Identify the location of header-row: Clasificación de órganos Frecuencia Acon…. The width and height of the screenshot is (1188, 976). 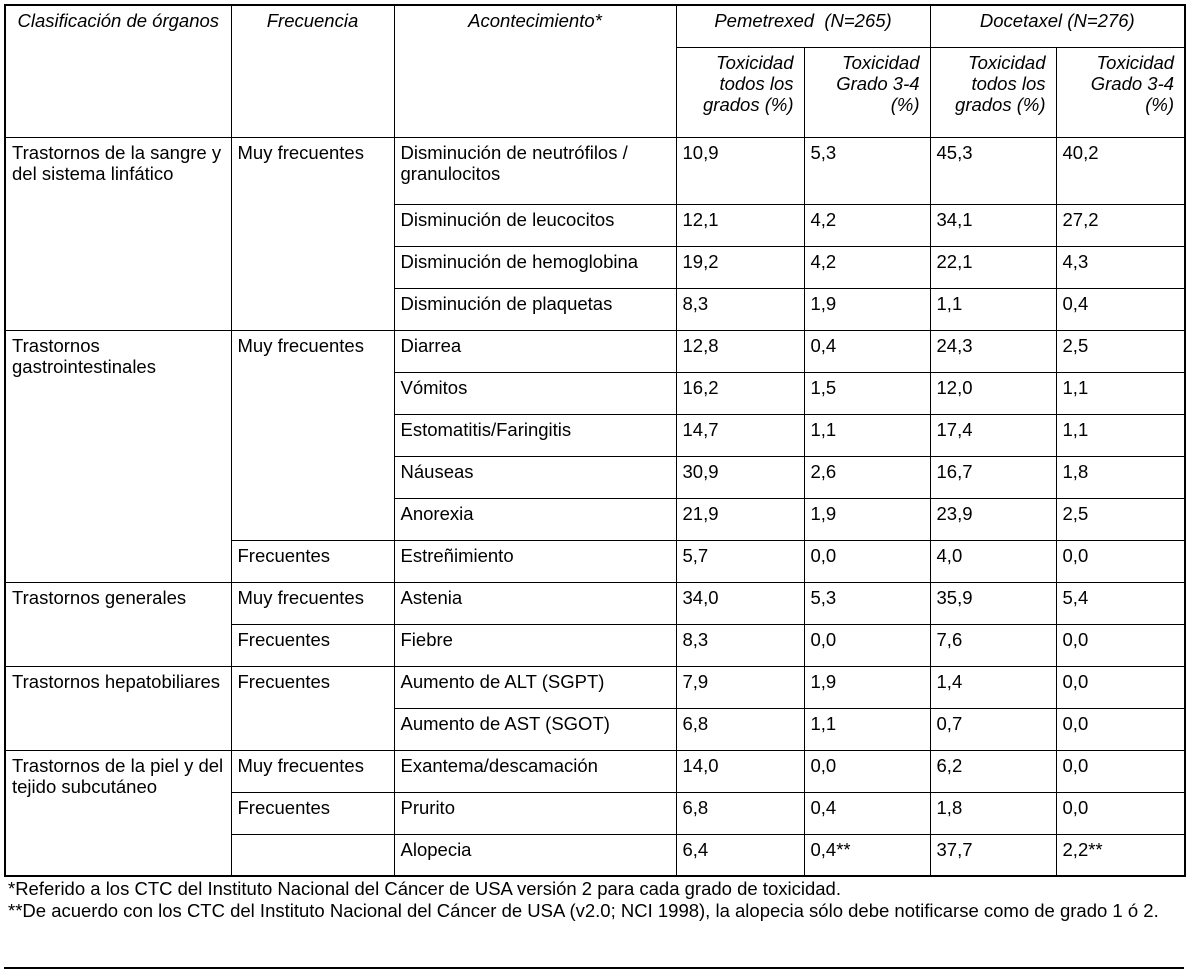
(595, 71).